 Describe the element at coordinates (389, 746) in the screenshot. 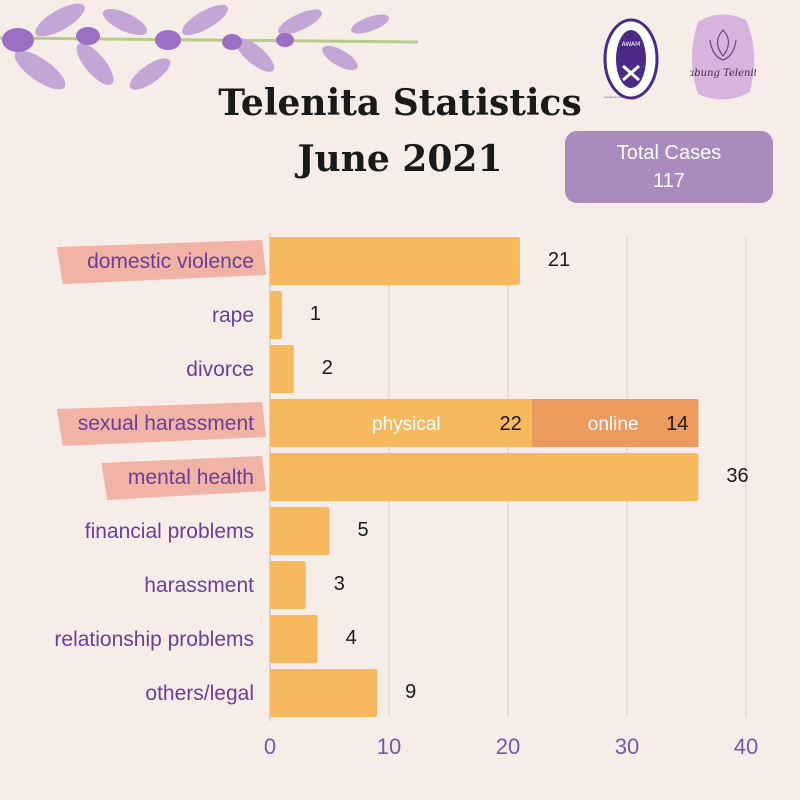

I see `x-tick-label: 10` at that location.